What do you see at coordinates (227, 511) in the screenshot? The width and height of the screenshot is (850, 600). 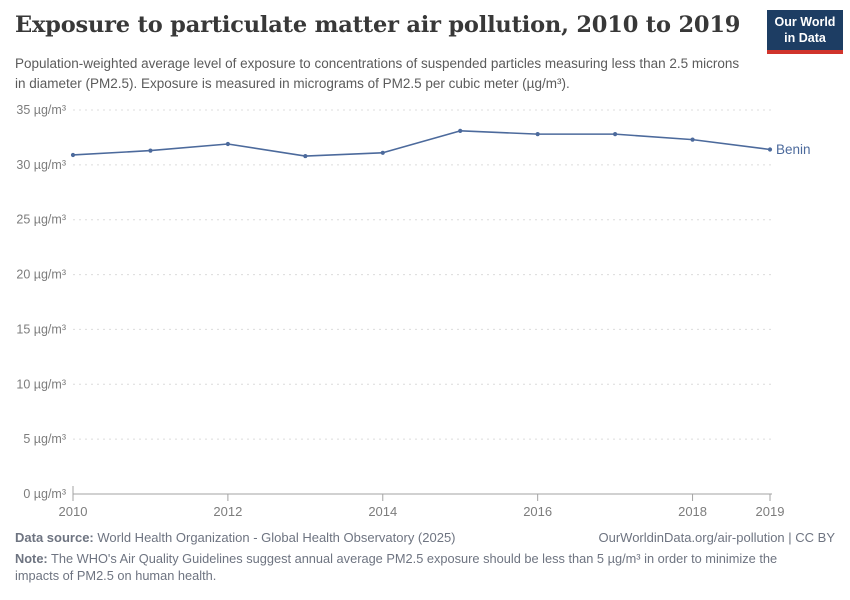 I see `x-tick-label: 2012` at bounding box center [227, 511].